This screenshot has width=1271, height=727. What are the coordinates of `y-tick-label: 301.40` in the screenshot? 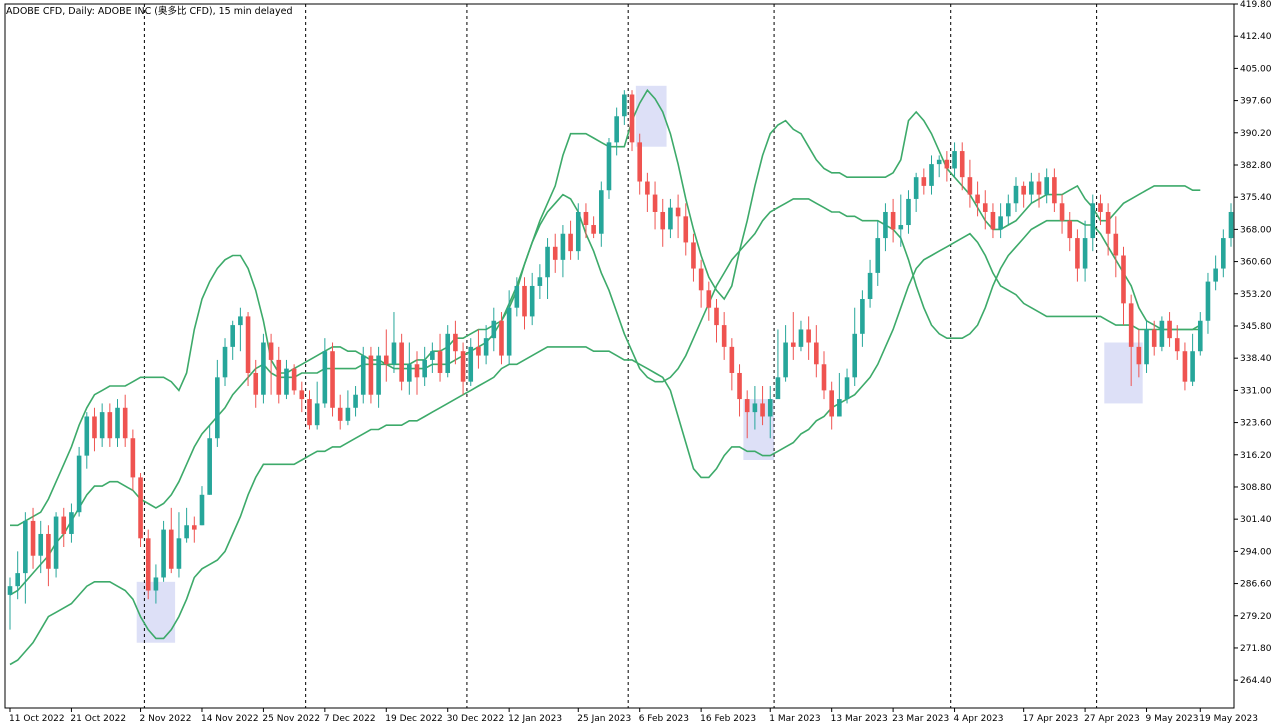 It's located at (1255, 520).